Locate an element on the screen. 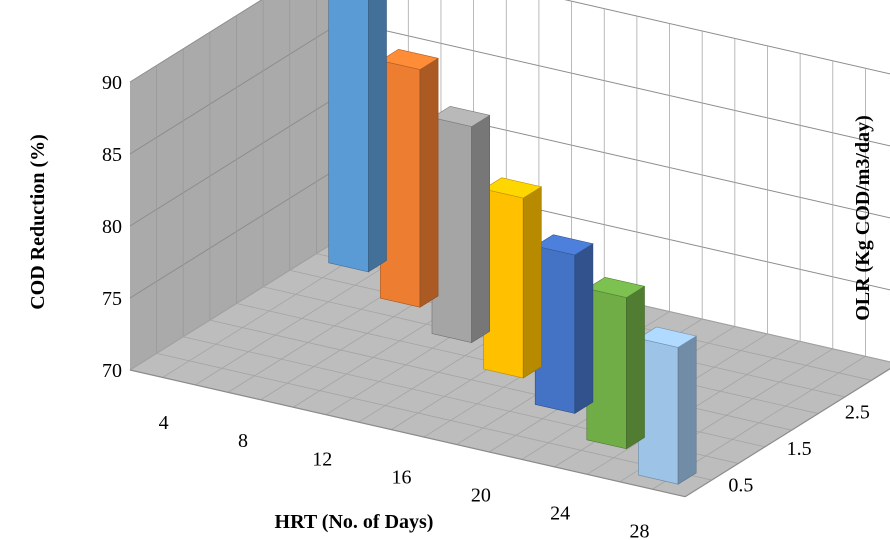 The image size is (890, 540). y-tick-label: 80 is located at coordinates (112, 227).